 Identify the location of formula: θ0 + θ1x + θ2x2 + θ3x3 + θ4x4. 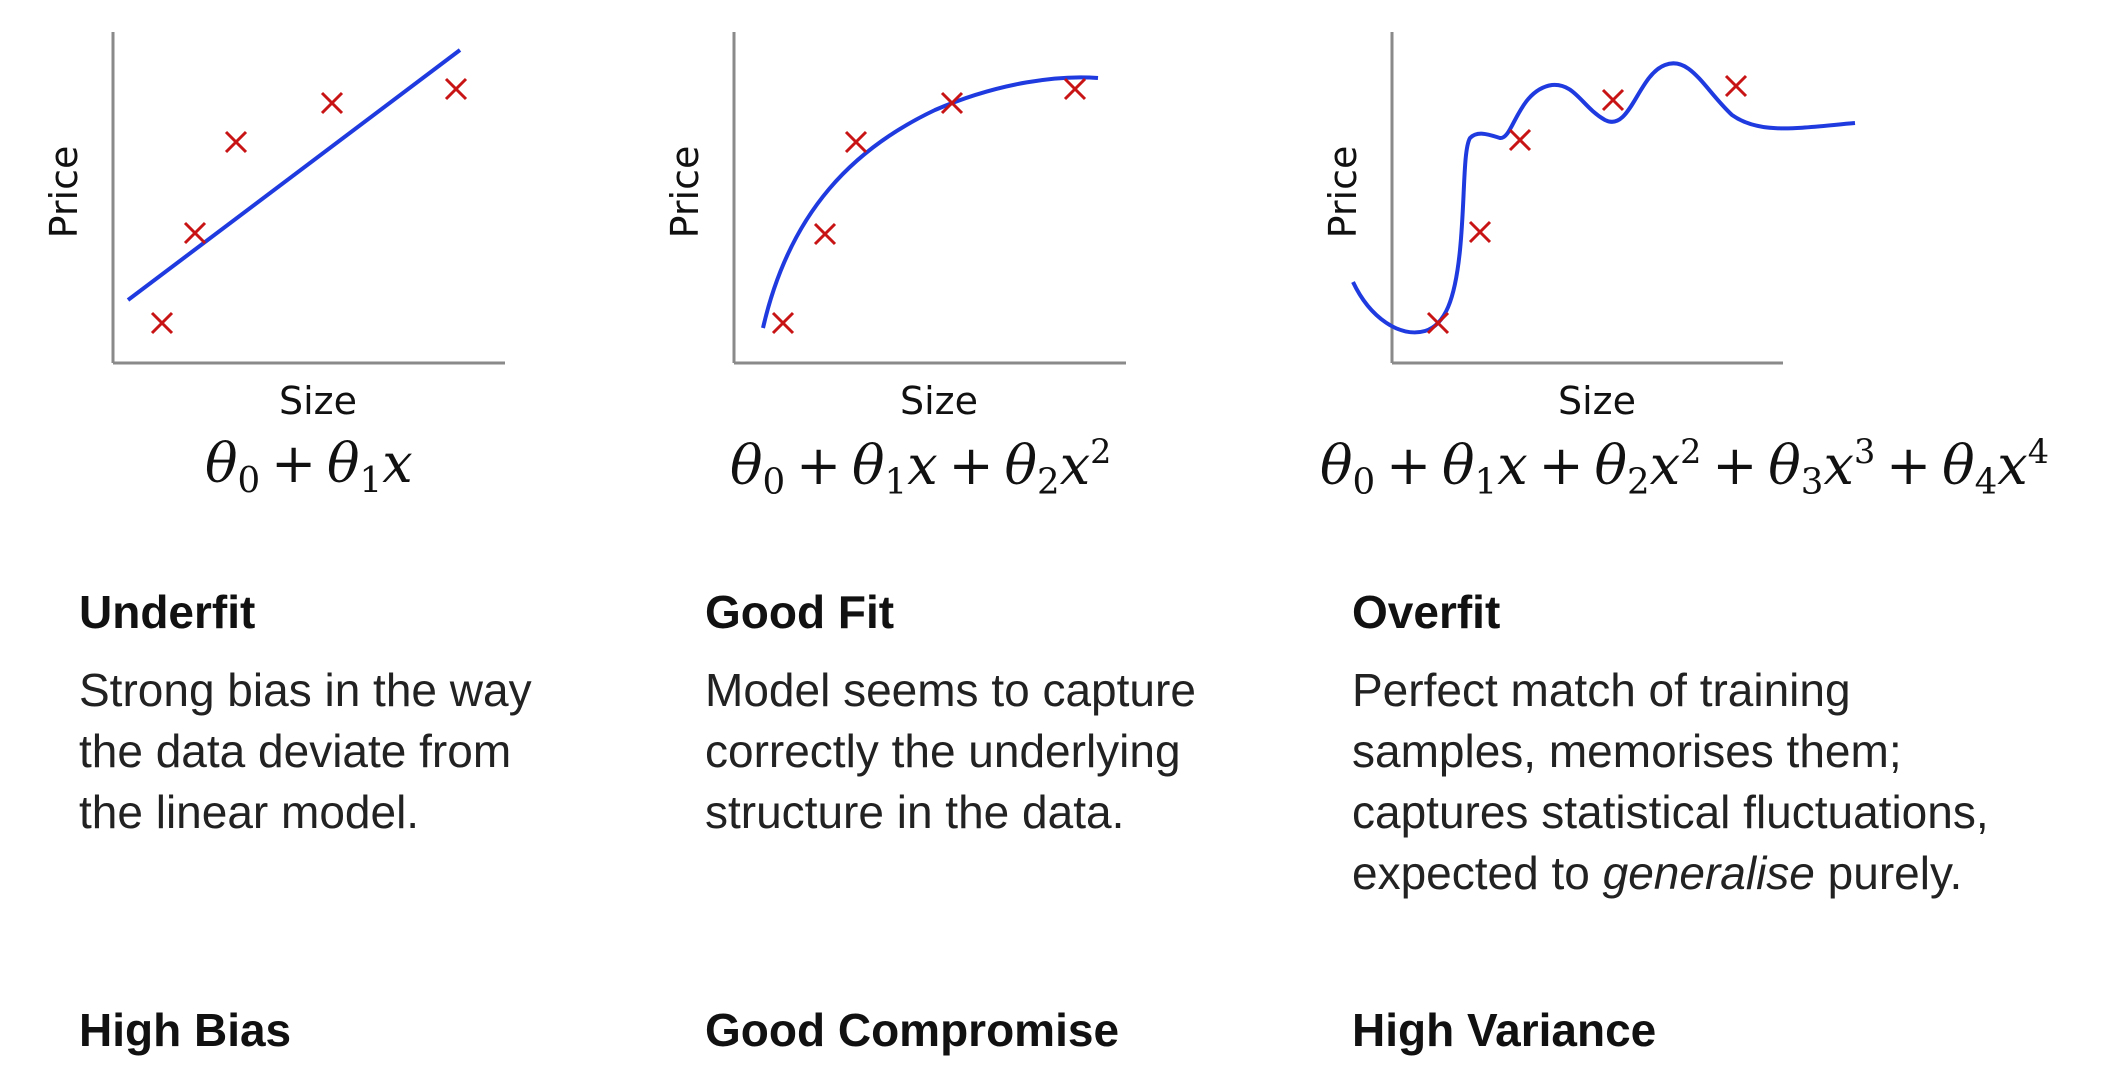
(1684, 467).